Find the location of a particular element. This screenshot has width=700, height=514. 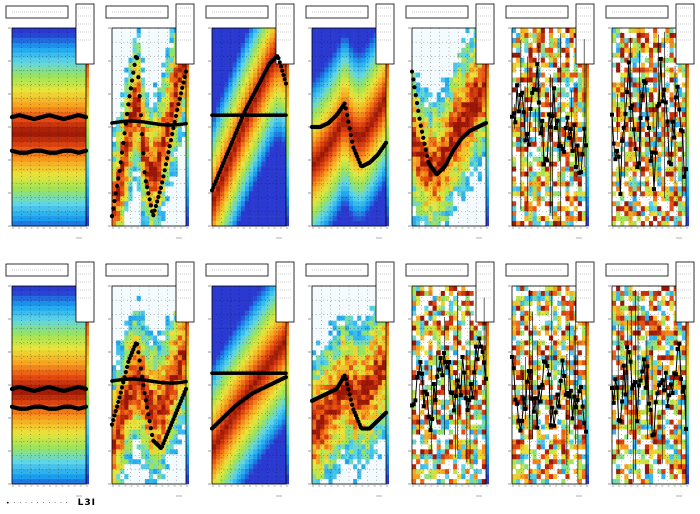

plot-frame is located at coordinates (249, 385).